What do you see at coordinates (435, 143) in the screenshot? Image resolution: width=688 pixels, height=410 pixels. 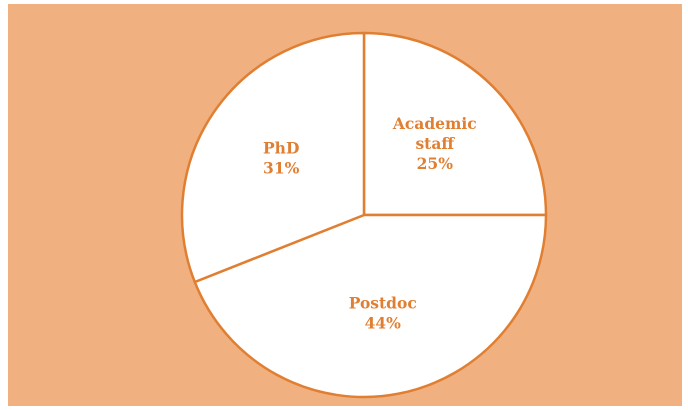 I see `slice-label-academic-staff: staff` at bounding box center [435, 143].